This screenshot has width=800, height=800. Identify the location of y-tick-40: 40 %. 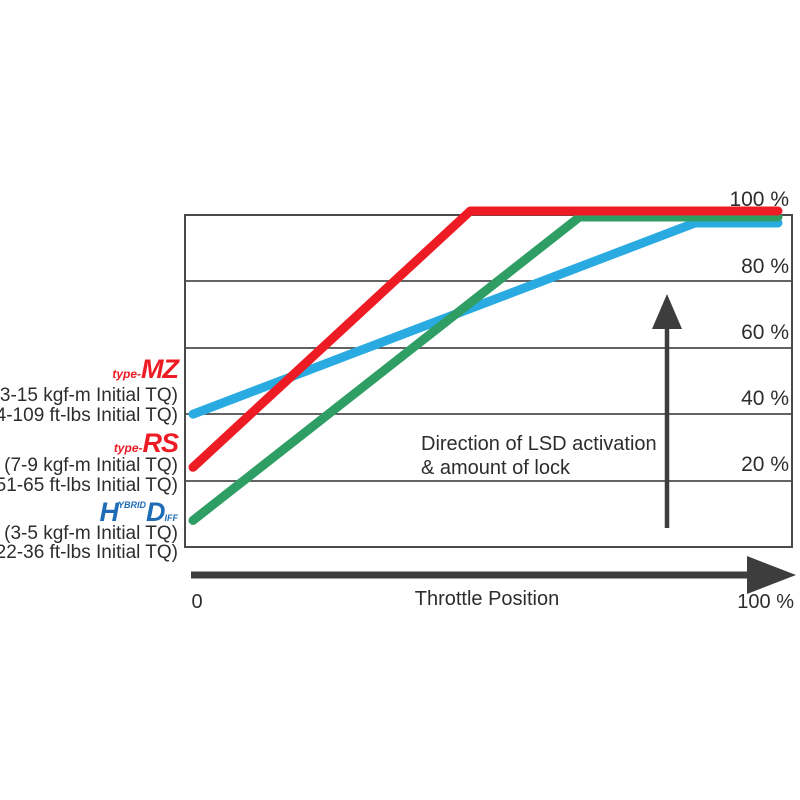
(765, 398).